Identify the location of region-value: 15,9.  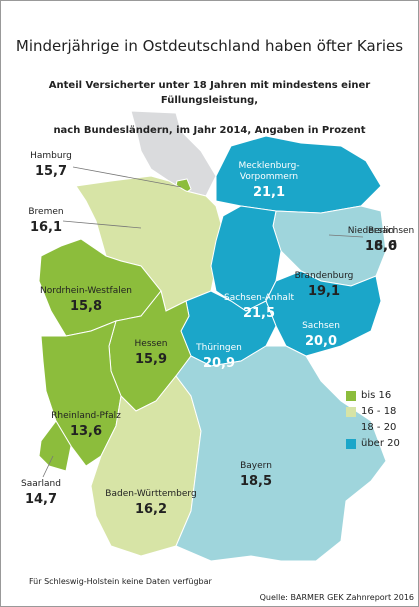
(151, 359).